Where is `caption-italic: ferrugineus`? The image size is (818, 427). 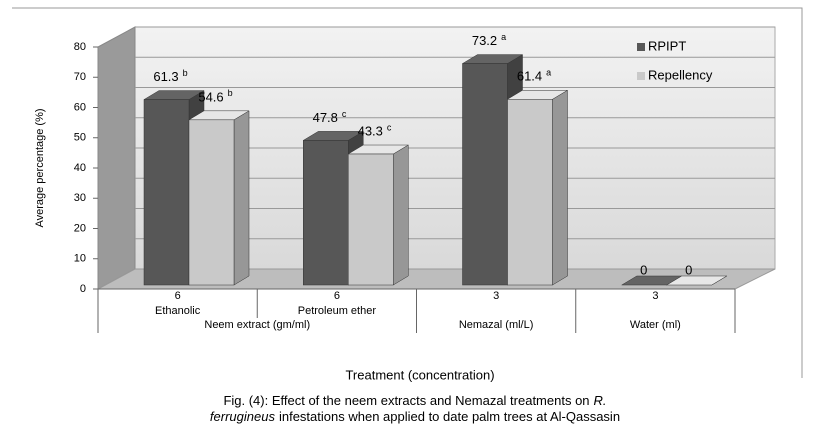
caption-italic: ferrugineus is located at coordinates (243, 416).